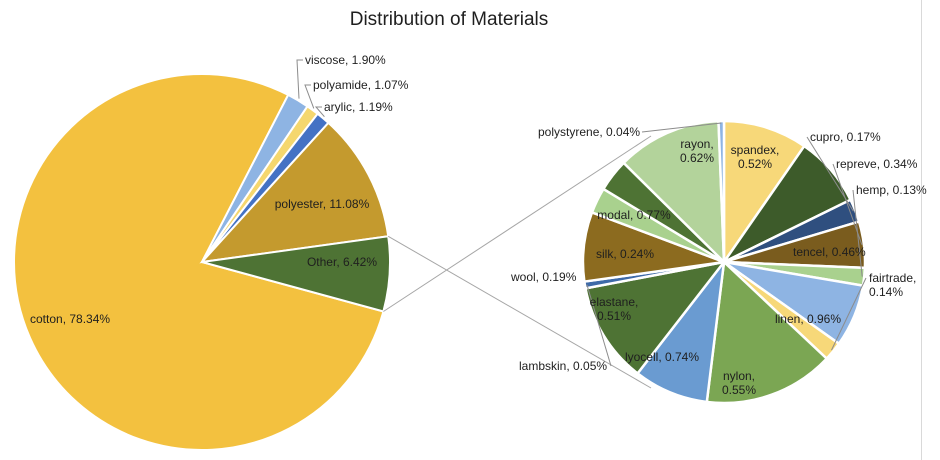 The height and width of the screenshot is (460, 940). Describe the element at coordinates (921, 230) in the screenshot. I see `window-edge-divider` at that location.